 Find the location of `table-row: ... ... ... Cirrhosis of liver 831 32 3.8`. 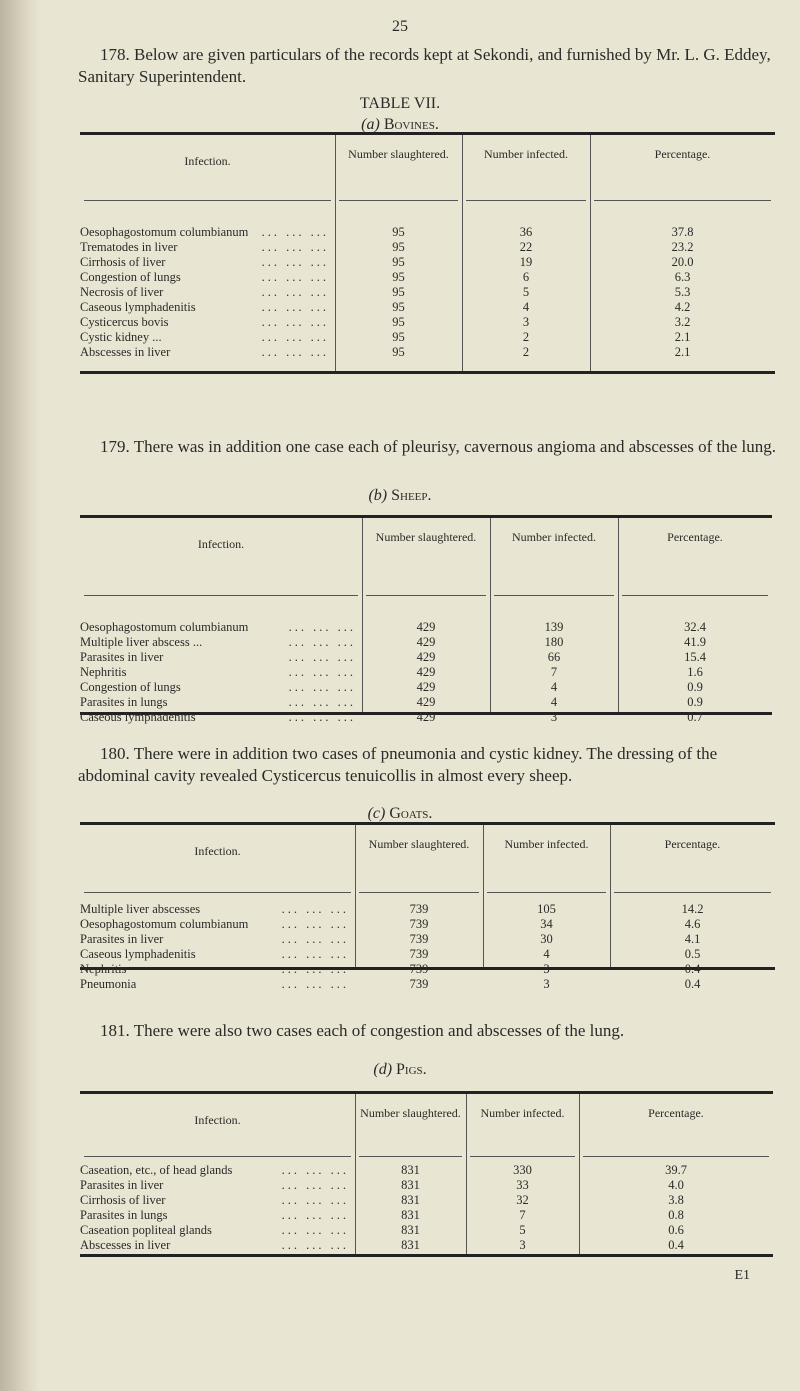

table-row: ... ... ... Cirrhosis of liver 831 32 3.8 is located at coordinates (426, 1200).